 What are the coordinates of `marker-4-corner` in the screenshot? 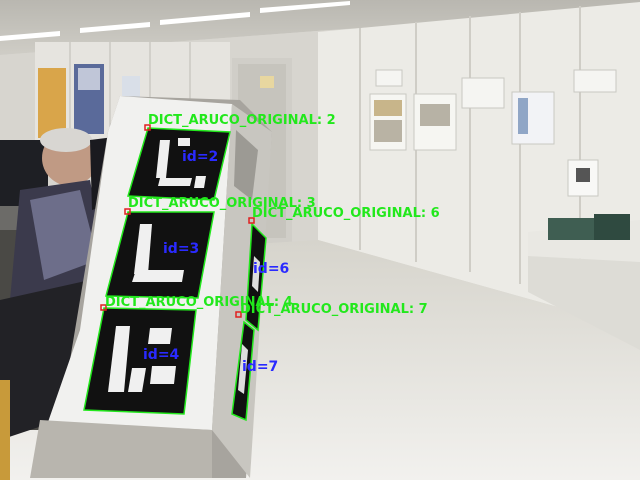 It's located at (103, 307).